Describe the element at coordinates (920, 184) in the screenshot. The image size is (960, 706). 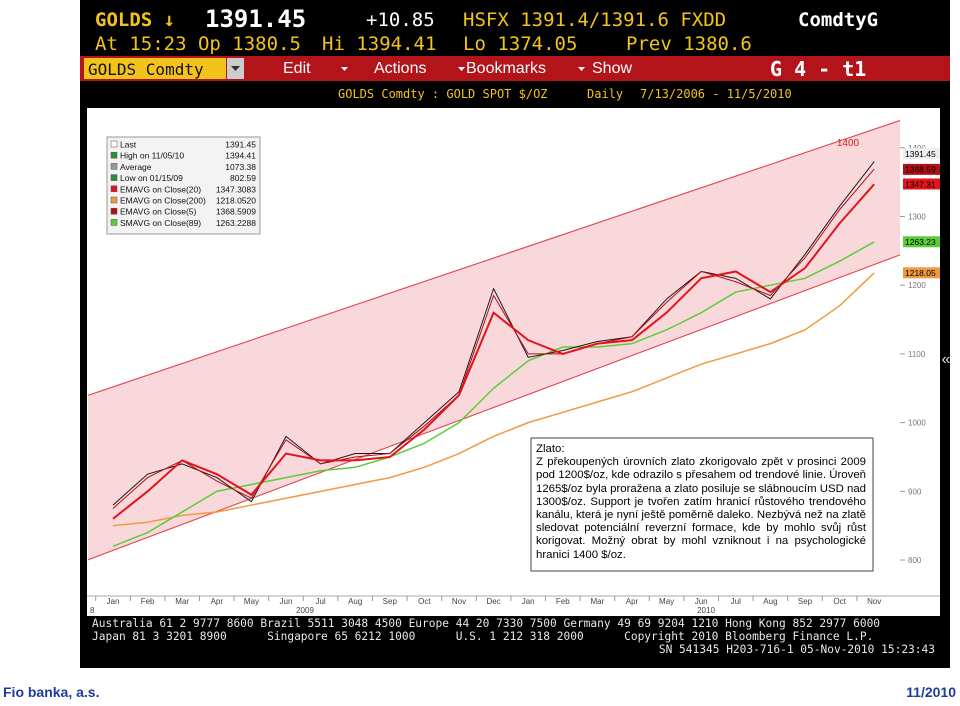
I see `price-tag-label: 1347.31` at that location.